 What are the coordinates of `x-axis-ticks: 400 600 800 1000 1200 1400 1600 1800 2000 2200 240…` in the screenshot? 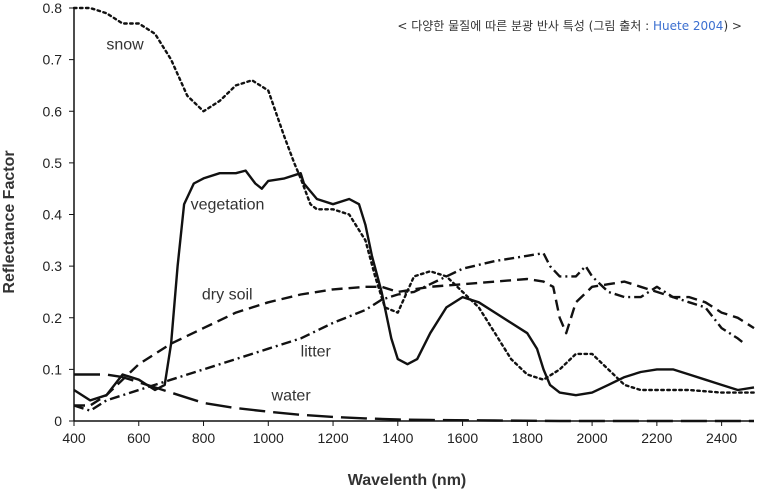 It's located at (399, 433).